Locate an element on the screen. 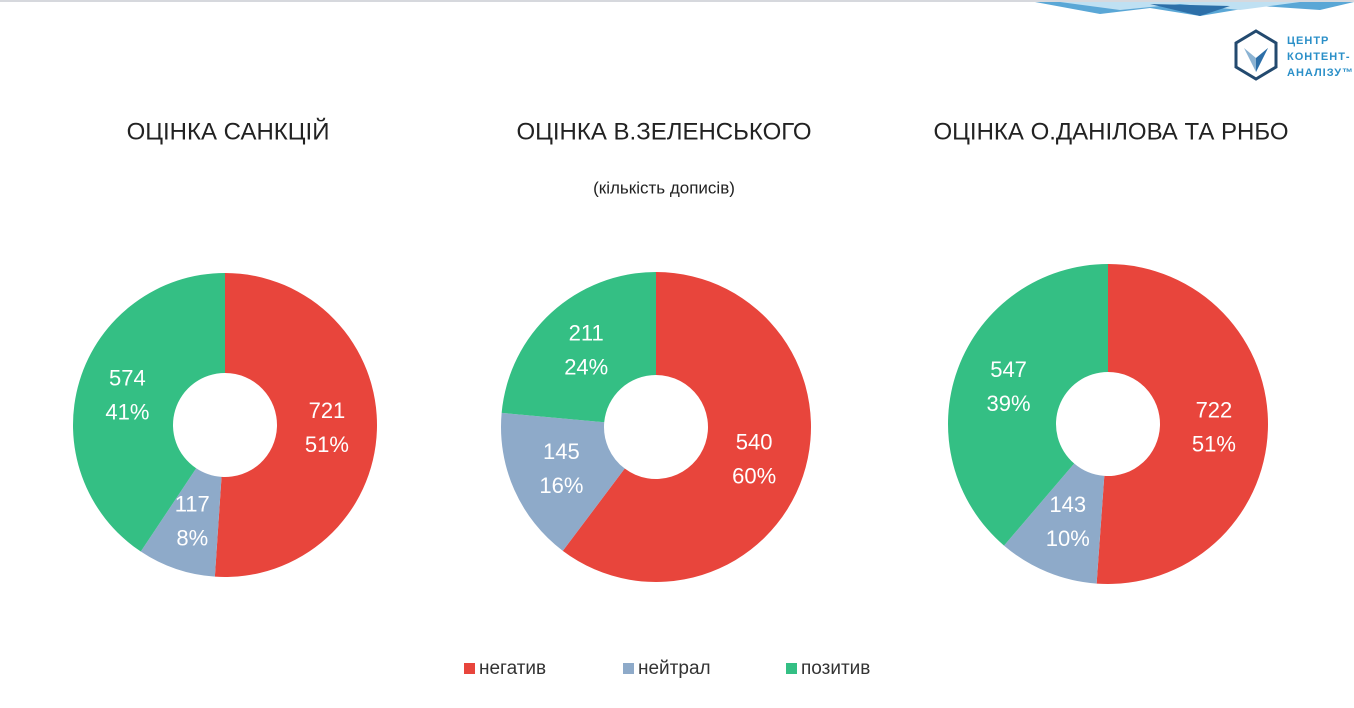 This screenshot has width=1354, height=708. chart-title: ОЦІНКА САНКЦІЙ is located at coordinates (228, 131).